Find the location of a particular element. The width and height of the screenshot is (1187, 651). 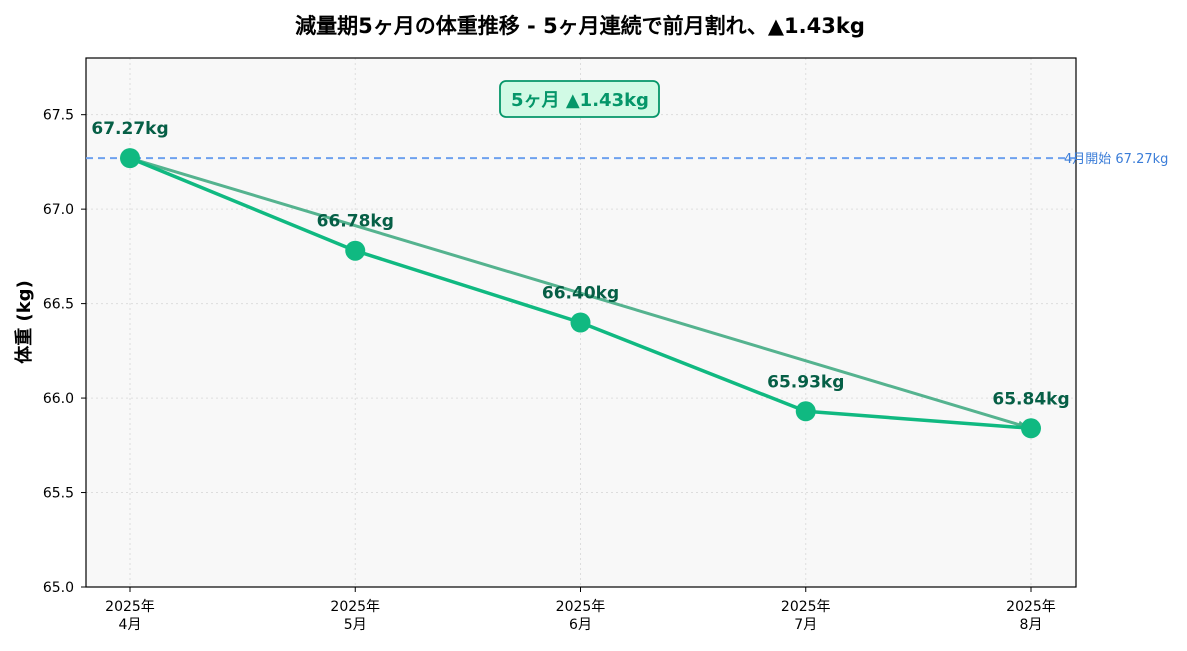

y-tick-label: 67.0 is located at coordinates (58, 210).